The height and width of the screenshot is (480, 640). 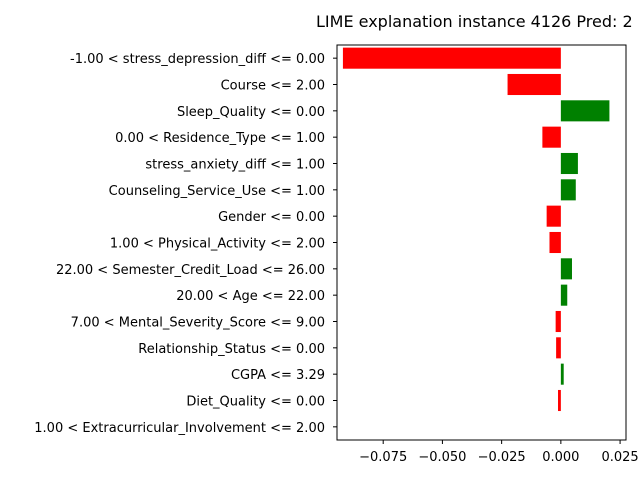 What do you see at coordinates (217, 244) in the screenshot?
I see `y-tick-label: 1.00 < Physical_Activity <= 2.00` at bounding box center [217, 244].